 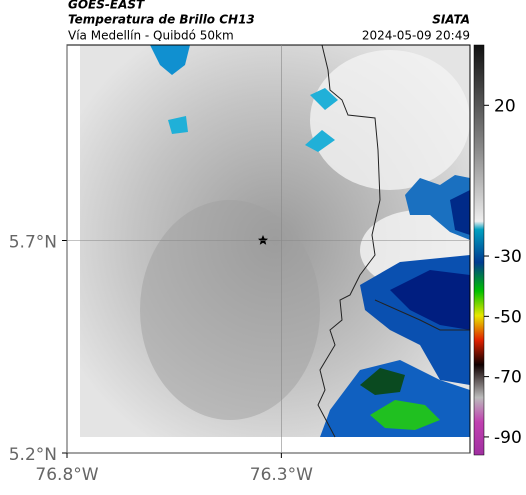 What do you see at coordinates (33, 243) in the screenshot?
I see `lat-tick-label: 5.7°N` at bounding box center [33, 243].